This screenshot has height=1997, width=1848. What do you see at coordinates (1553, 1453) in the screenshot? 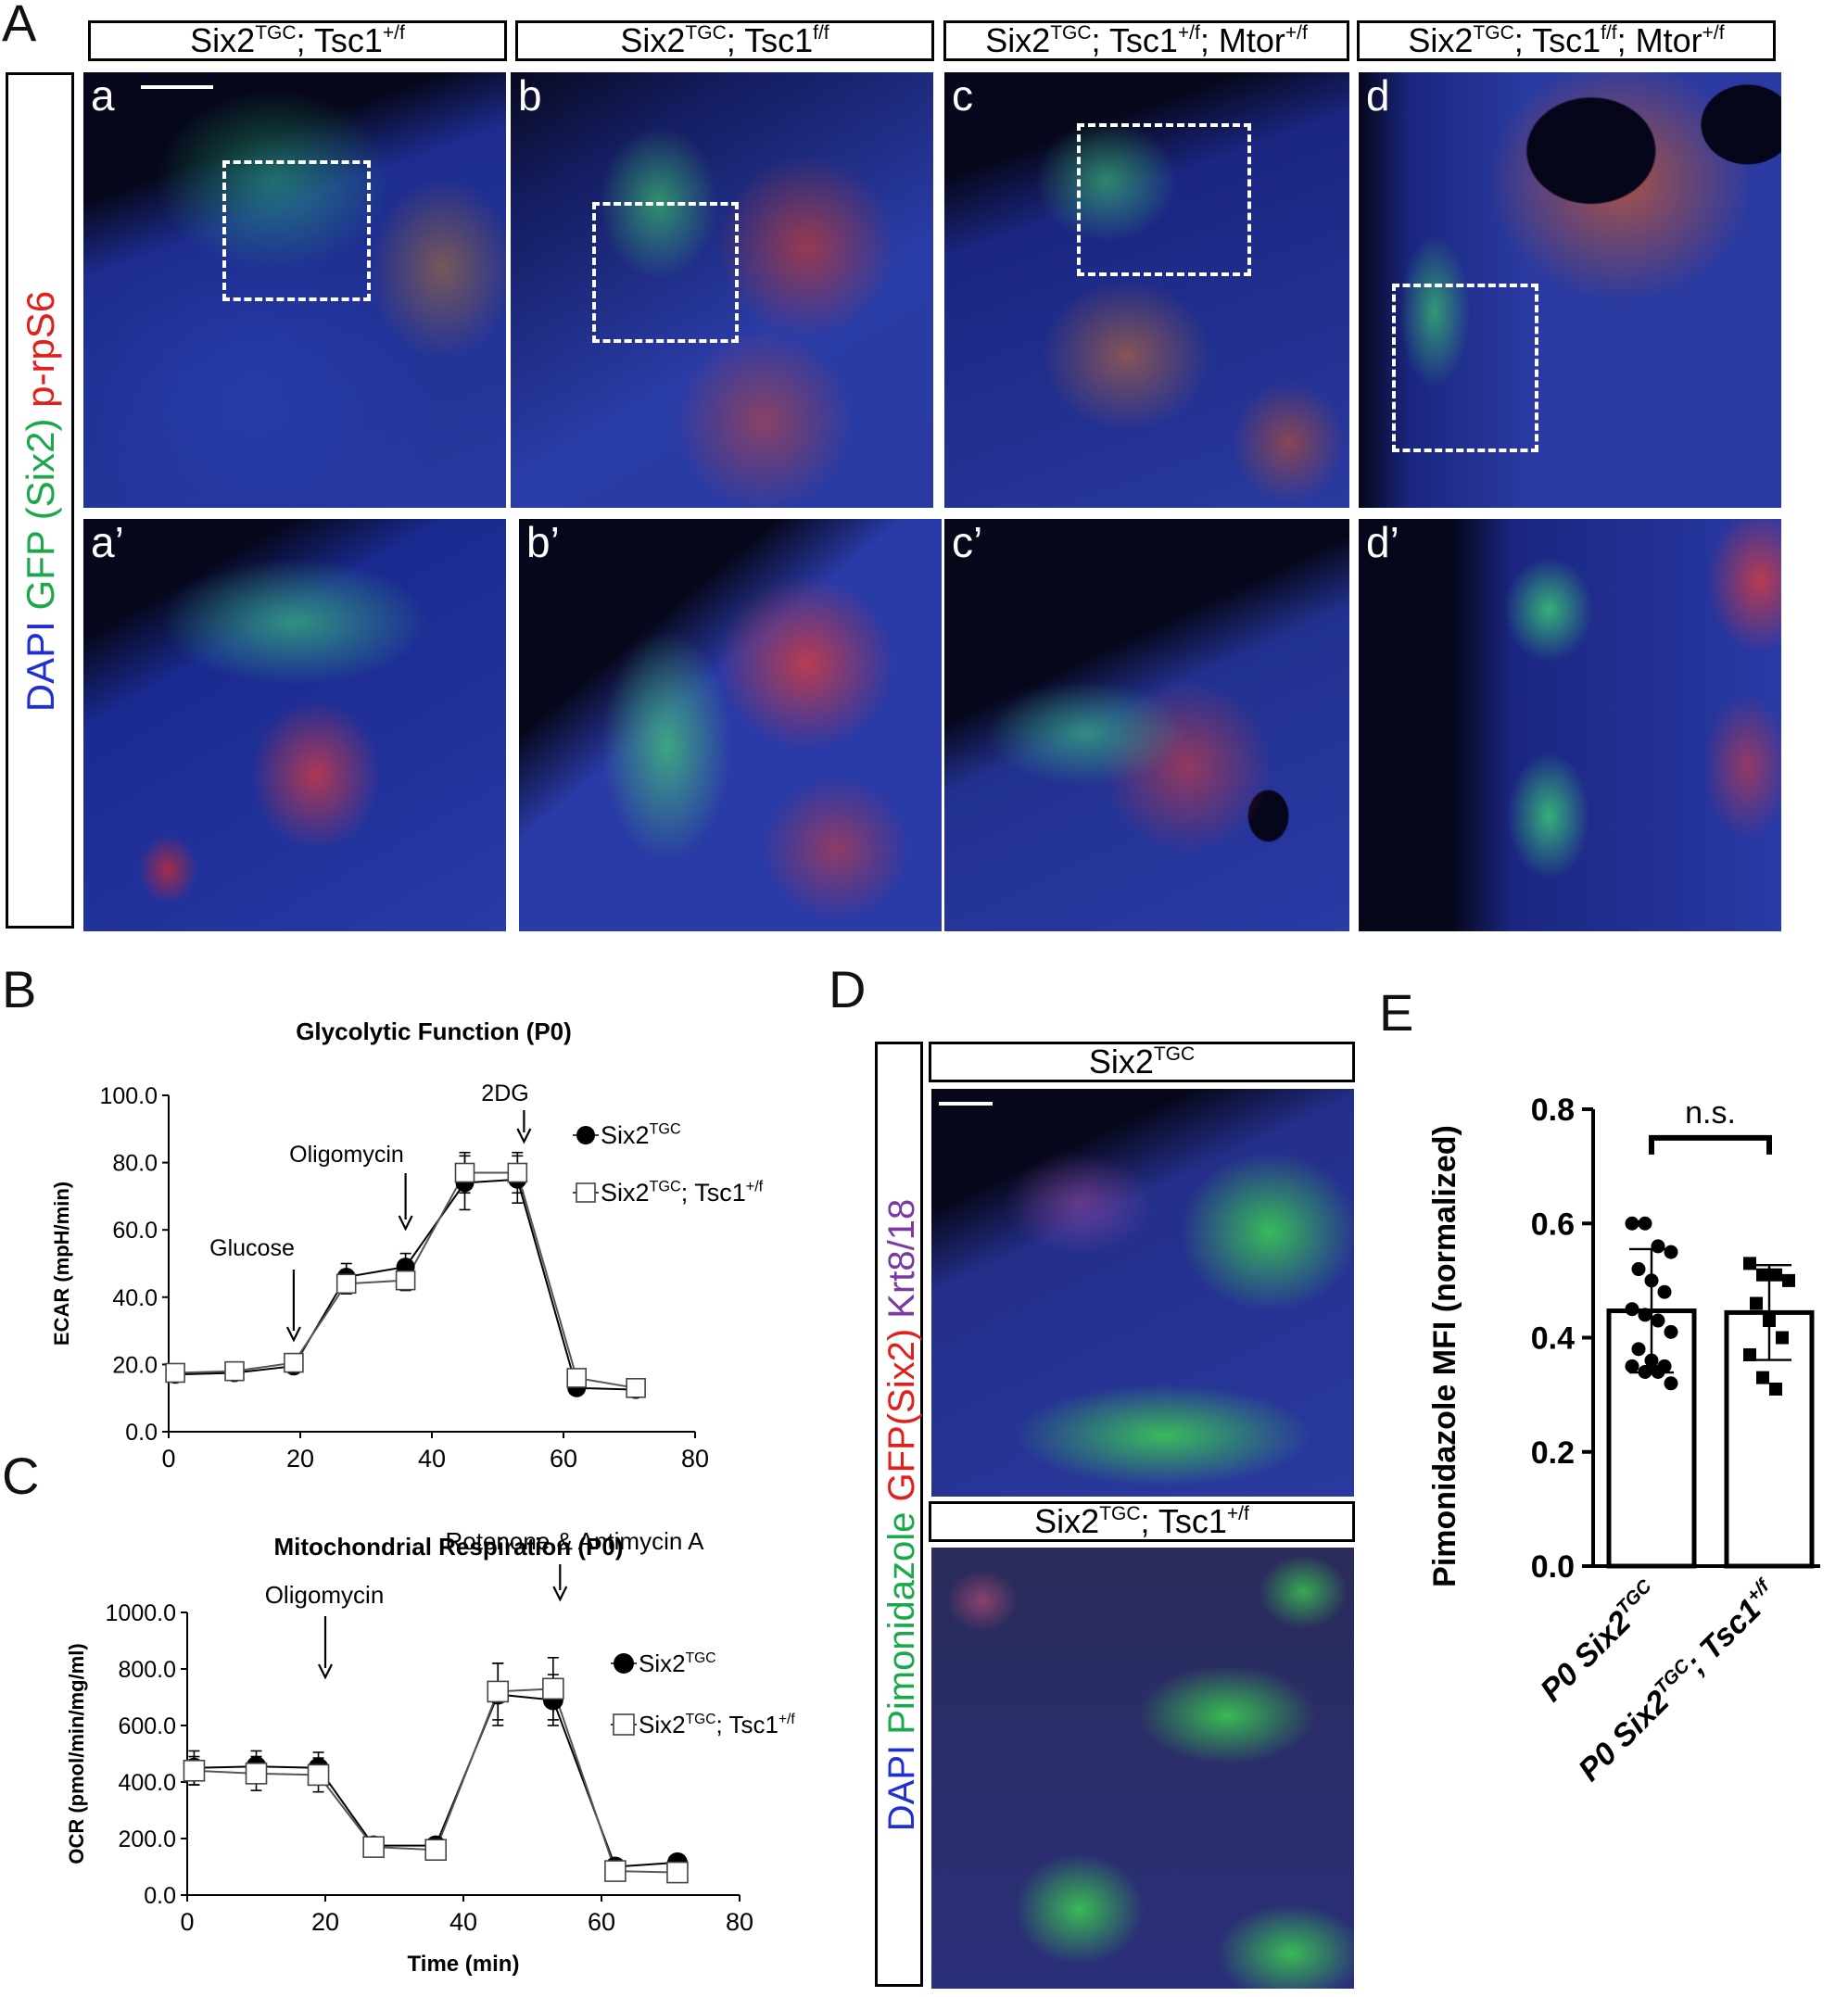
I see `y-tick-label: 0.2` at bounding box center [1553, 1453].